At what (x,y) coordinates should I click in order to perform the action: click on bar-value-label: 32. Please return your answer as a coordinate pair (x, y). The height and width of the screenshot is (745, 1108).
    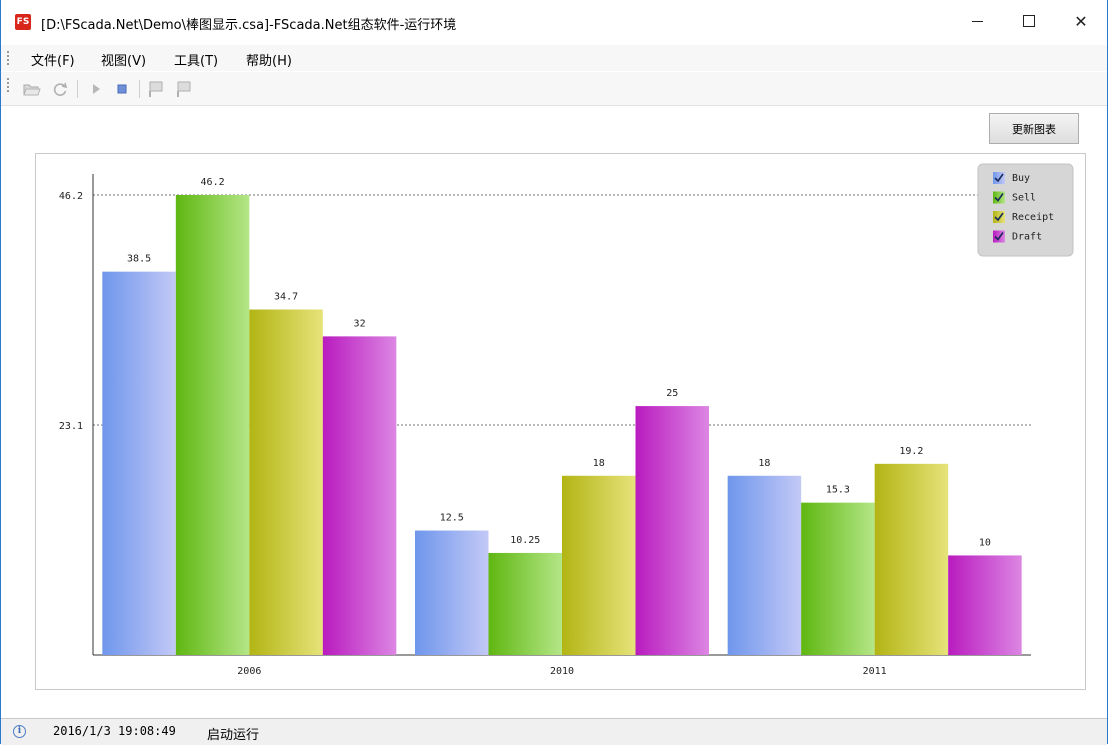
    Looking at the image, I should click on (360, 323).